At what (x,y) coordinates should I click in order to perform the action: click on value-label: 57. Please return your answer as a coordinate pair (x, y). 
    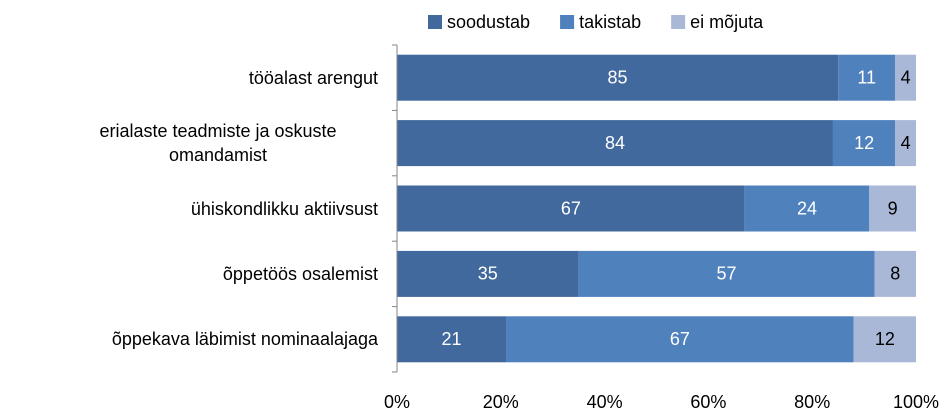
    Looking at the image, I should click on (727, 274).